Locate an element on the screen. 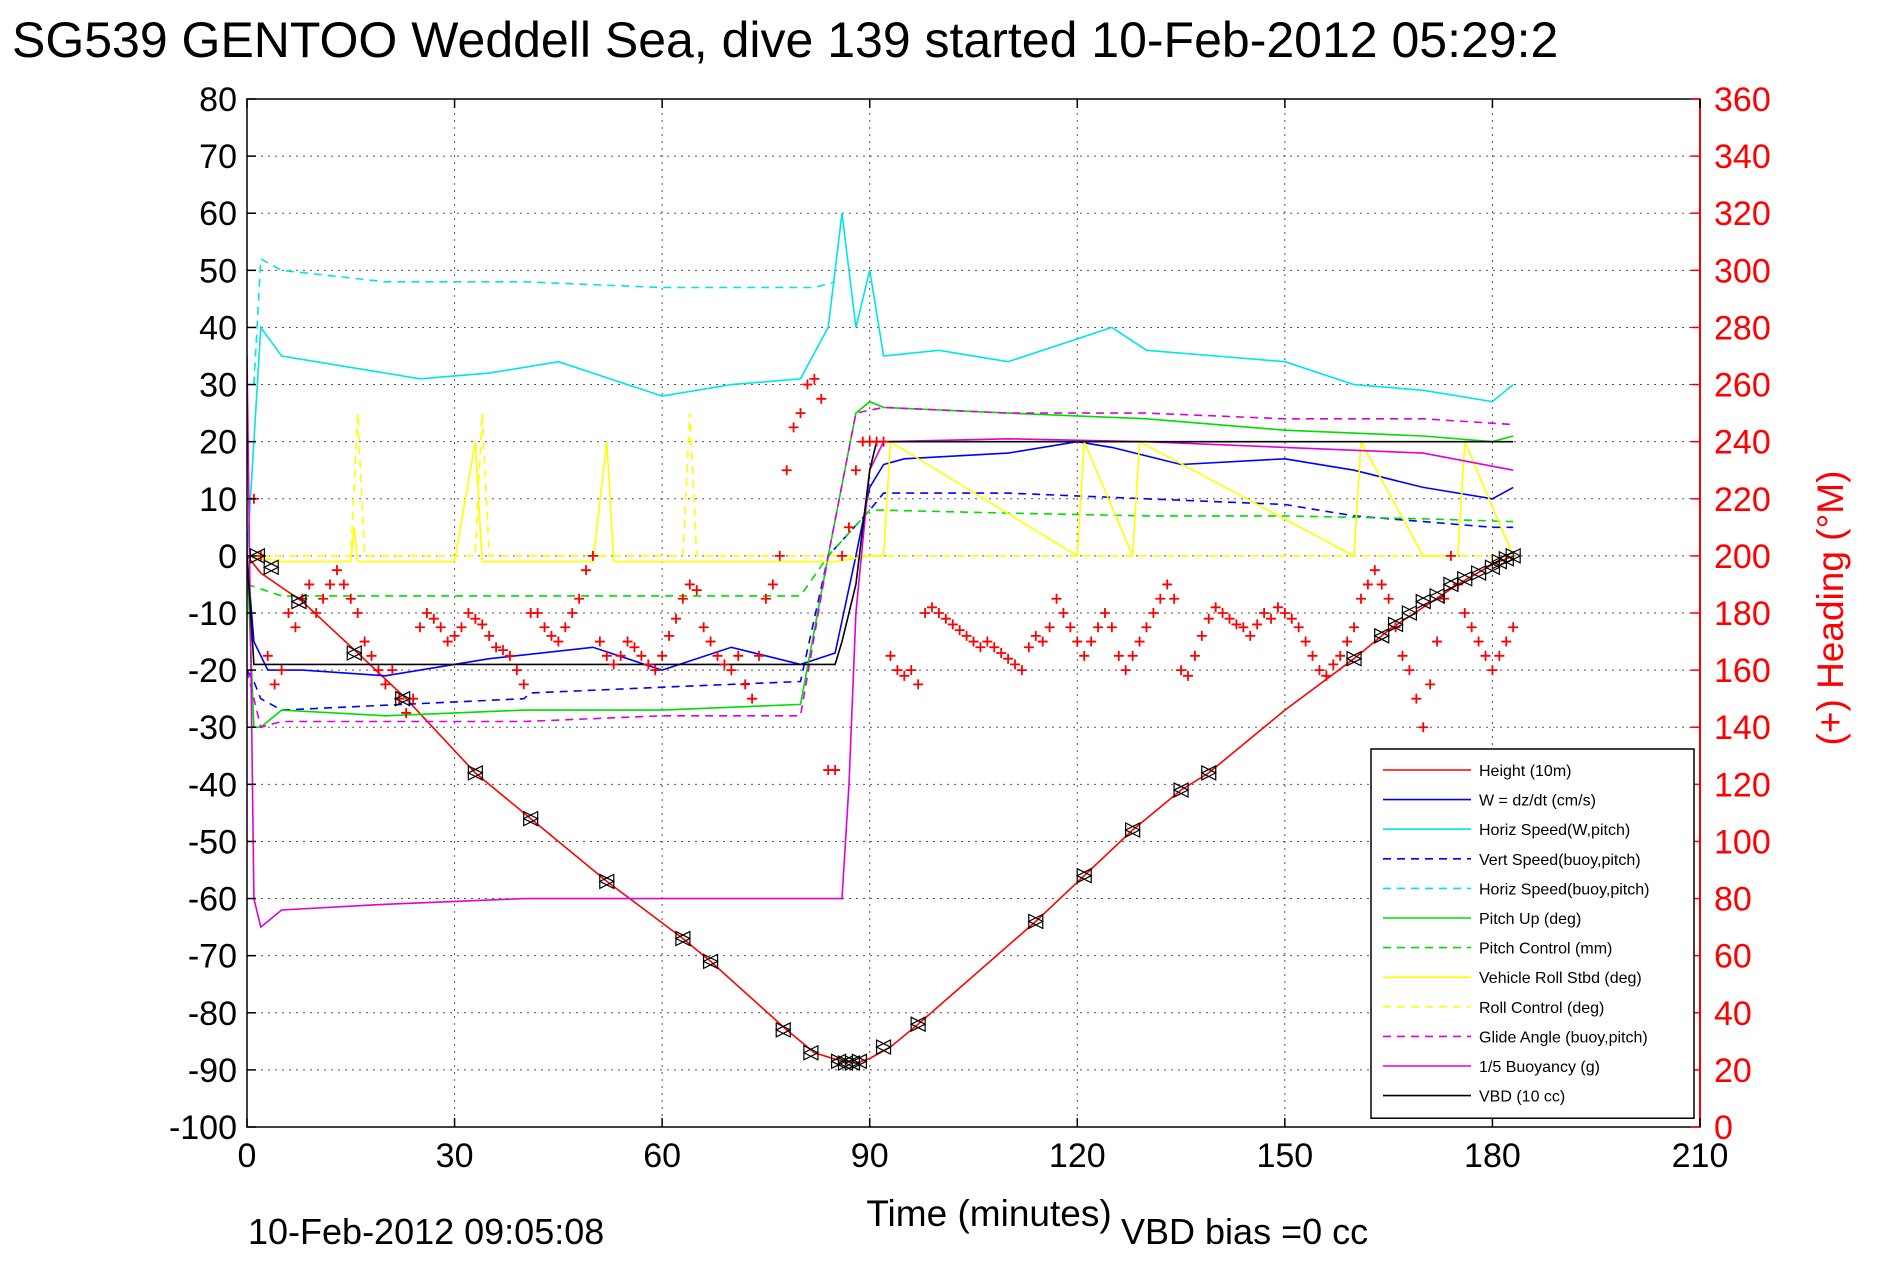  x-tick-label: 0 is located at coordinates (247, 1156).